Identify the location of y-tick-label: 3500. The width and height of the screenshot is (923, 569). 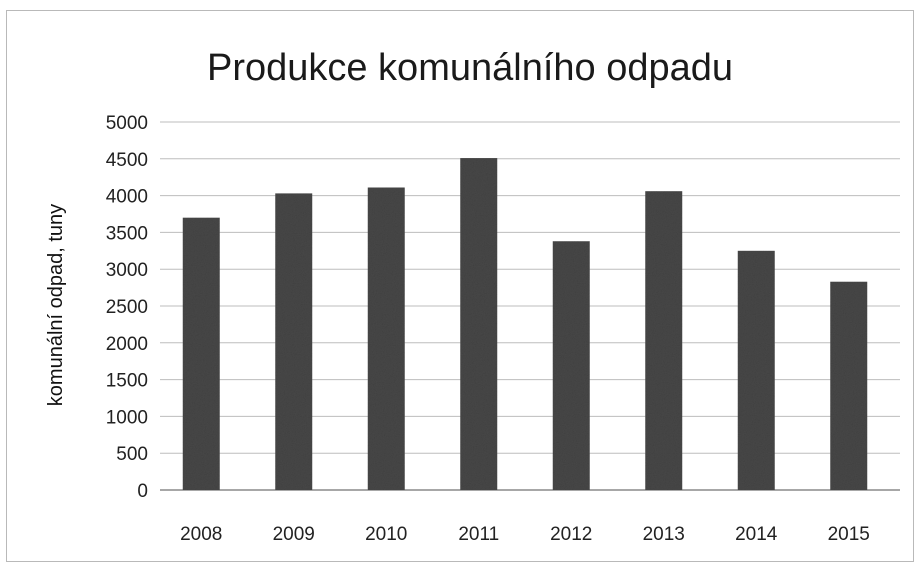
(127, 233).